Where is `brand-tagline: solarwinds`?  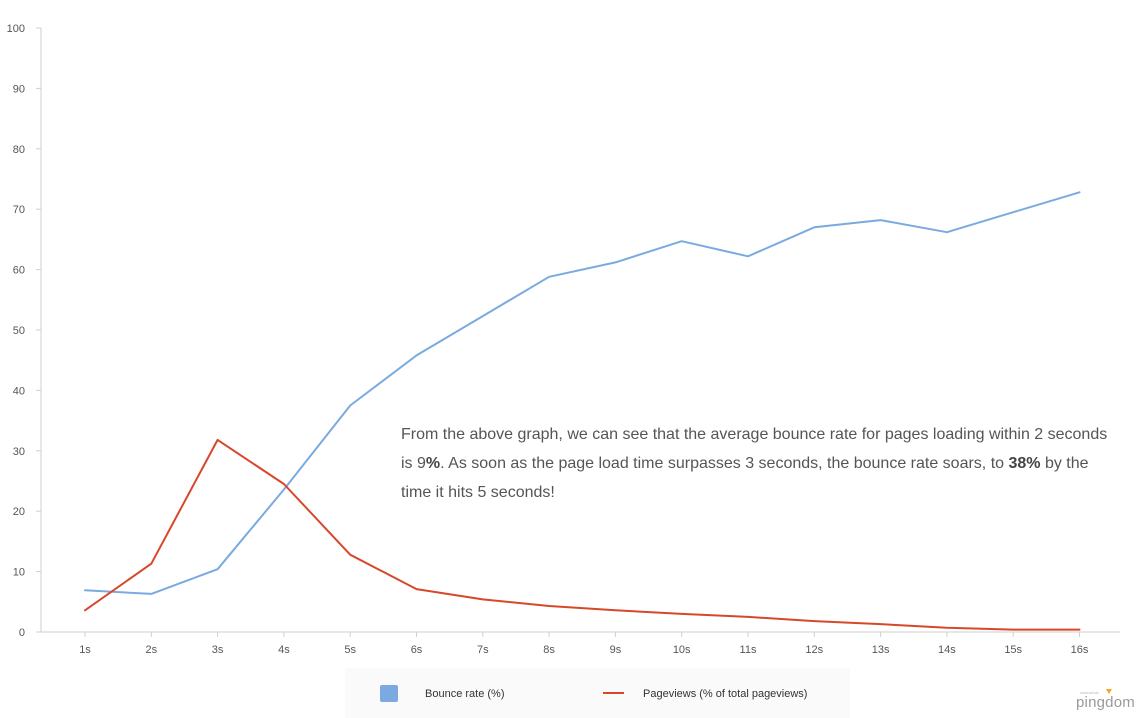 brand-tagline: solarwinds is located at coordinates (1089, 692).